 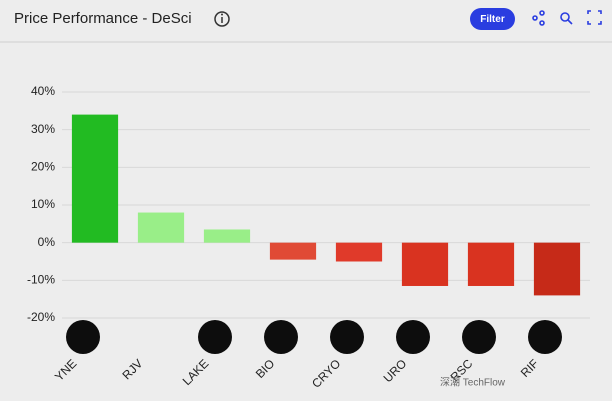 What do you see at coordinates (41, 280) in the screenshot?
I see `y-tick-label: -10%` at bounding box center [41, 280].